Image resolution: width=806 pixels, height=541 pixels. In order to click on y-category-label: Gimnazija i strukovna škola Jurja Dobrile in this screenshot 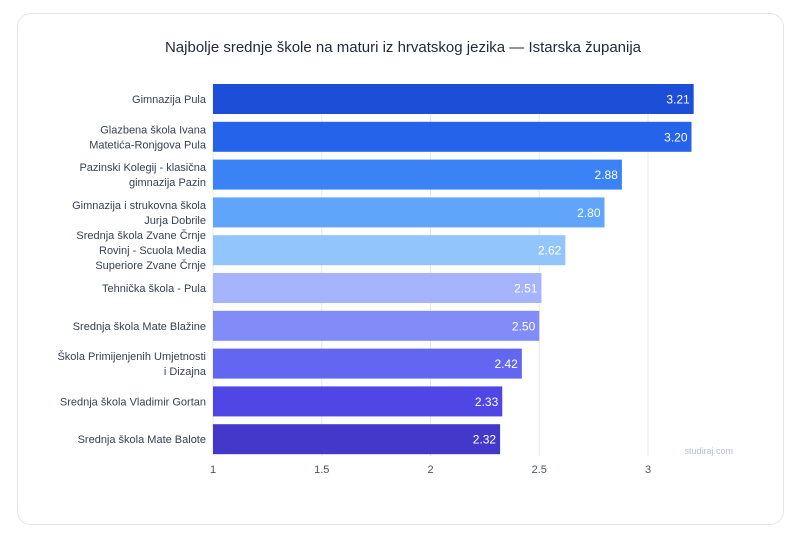, I will do `click(139, 213)`.